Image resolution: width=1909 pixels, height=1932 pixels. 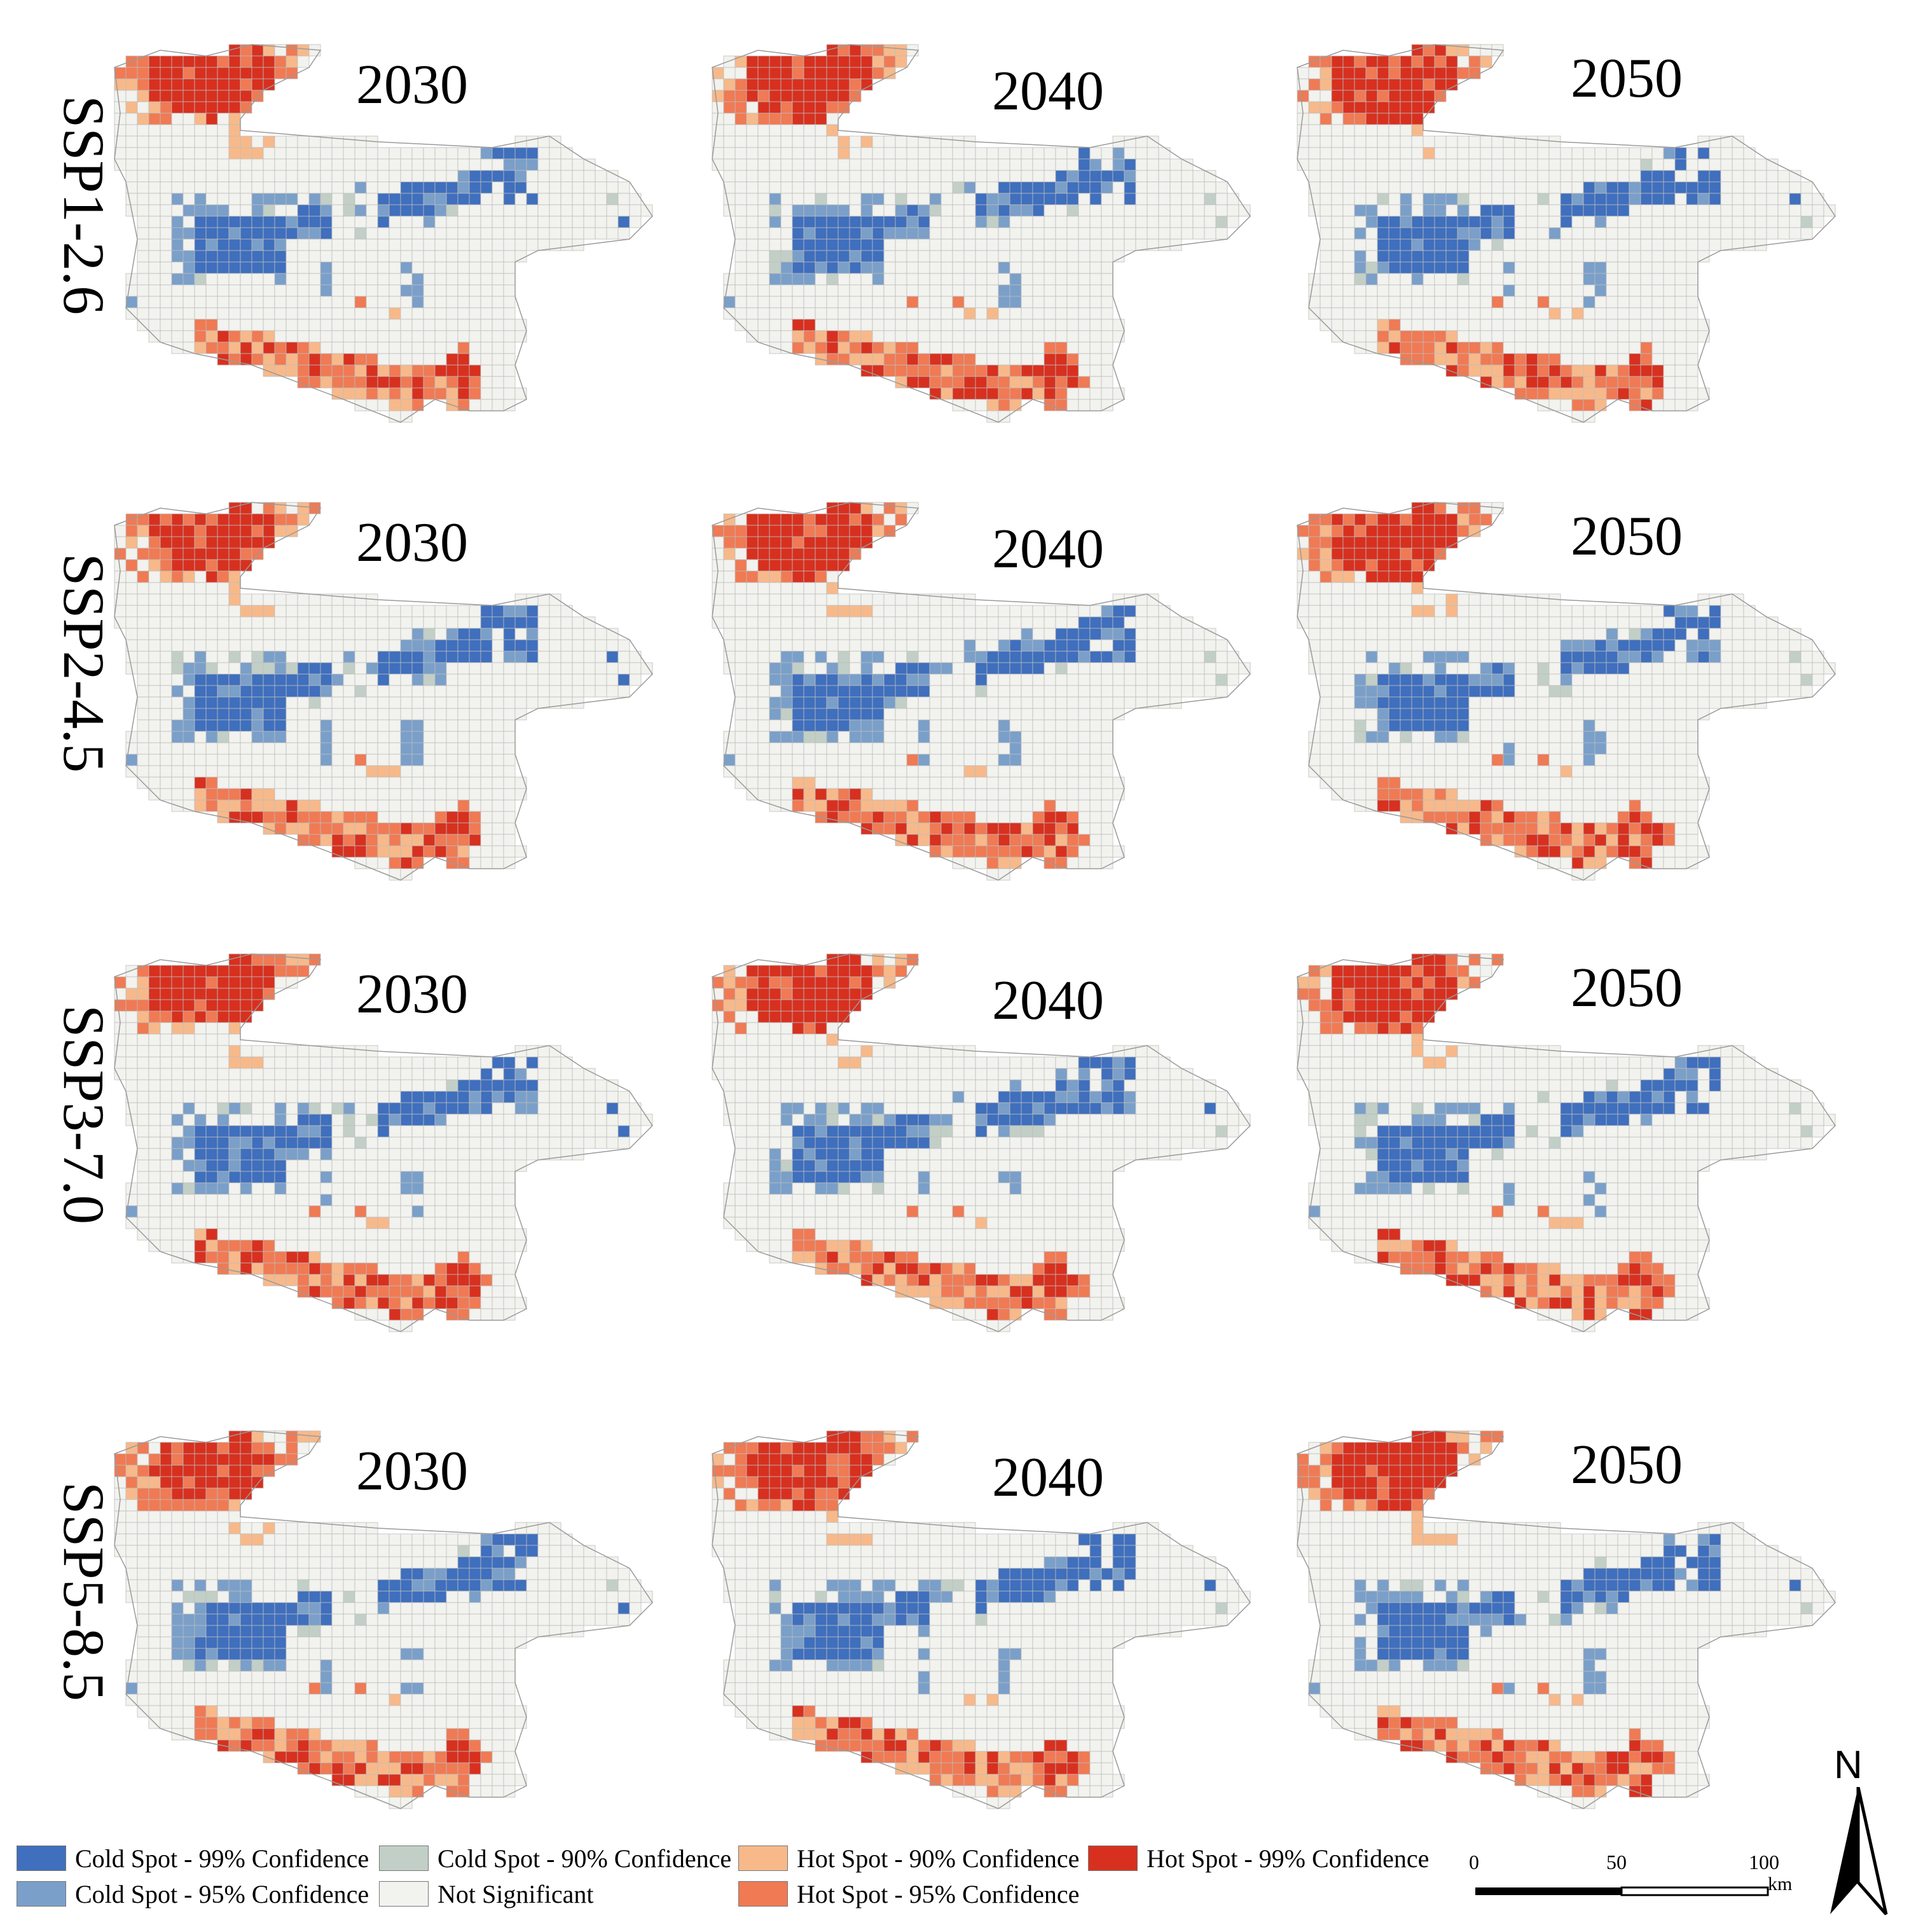 What do you see at coordinates (452, 211) in the screenshot?
I see `grid-cell-cold90` at bounding box center [452, 211].